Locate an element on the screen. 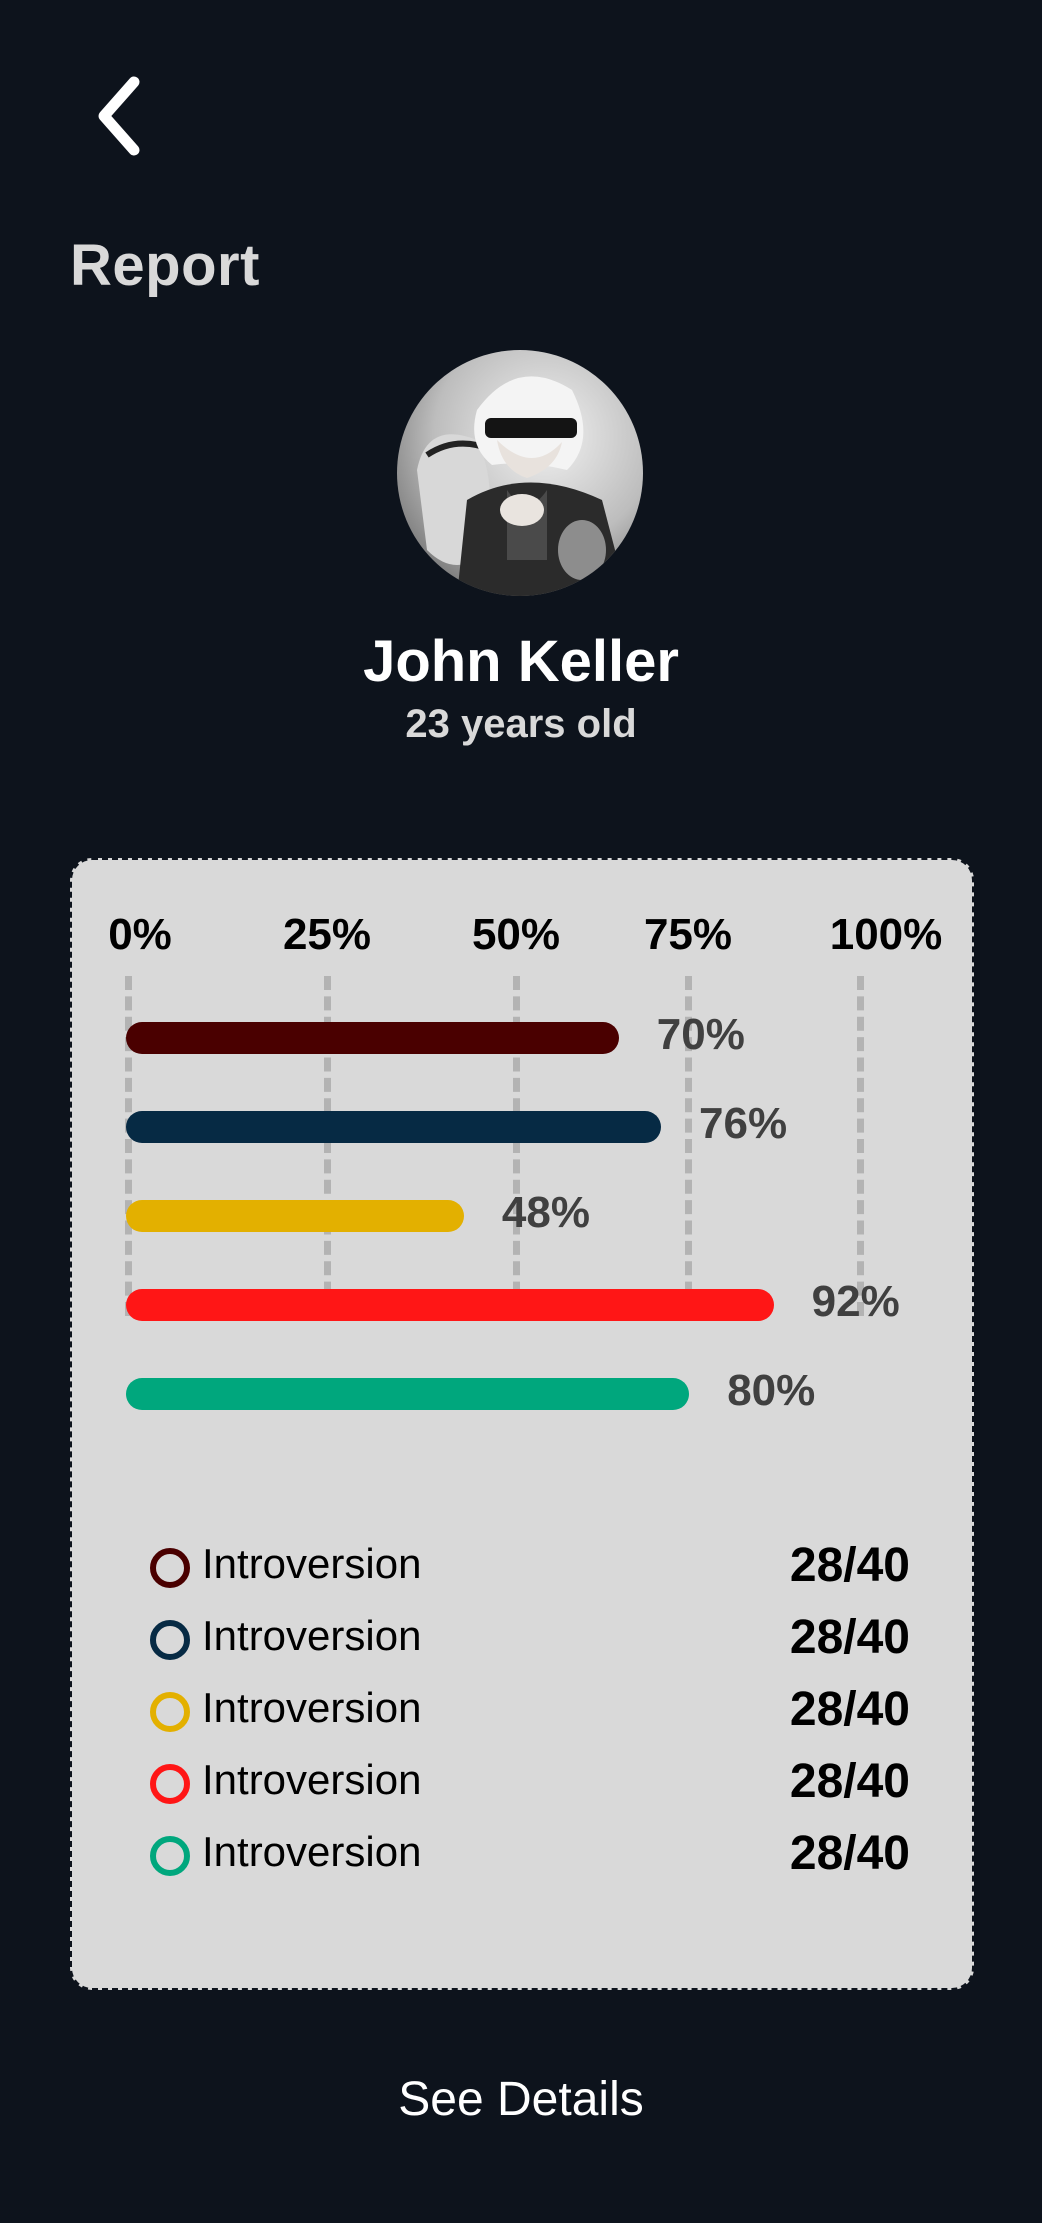  user-name: John Keller is located at coordinates (521, 661).